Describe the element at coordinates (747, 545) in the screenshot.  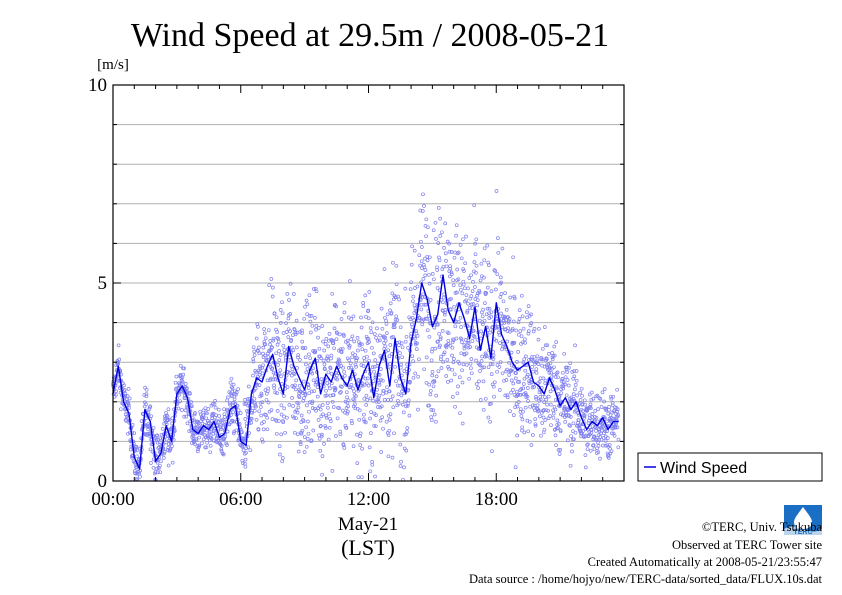
I see `credit-line-2: Observed at TERC Tower site` at that location.